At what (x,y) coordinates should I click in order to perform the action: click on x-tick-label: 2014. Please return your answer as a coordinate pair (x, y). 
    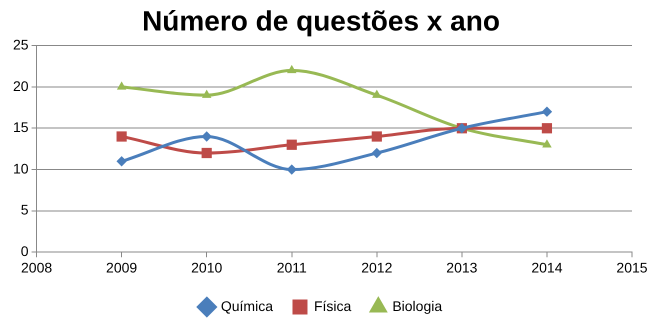
    Looking at the image, I should click on (547, 267).